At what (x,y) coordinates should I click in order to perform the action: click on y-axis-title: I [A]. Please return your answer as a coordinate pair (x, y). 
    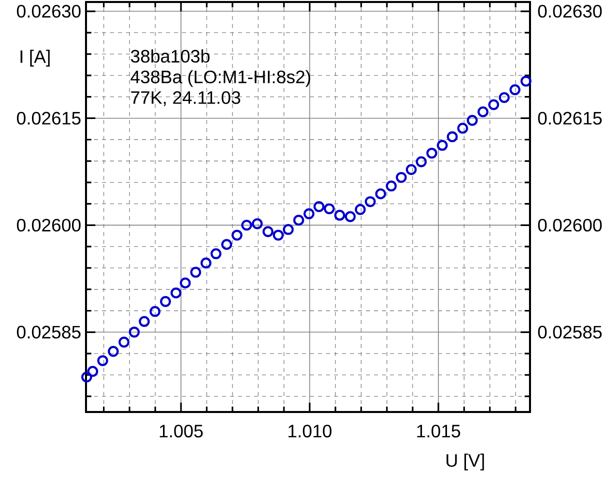
    Looking at the image, I should click on (35, 58).